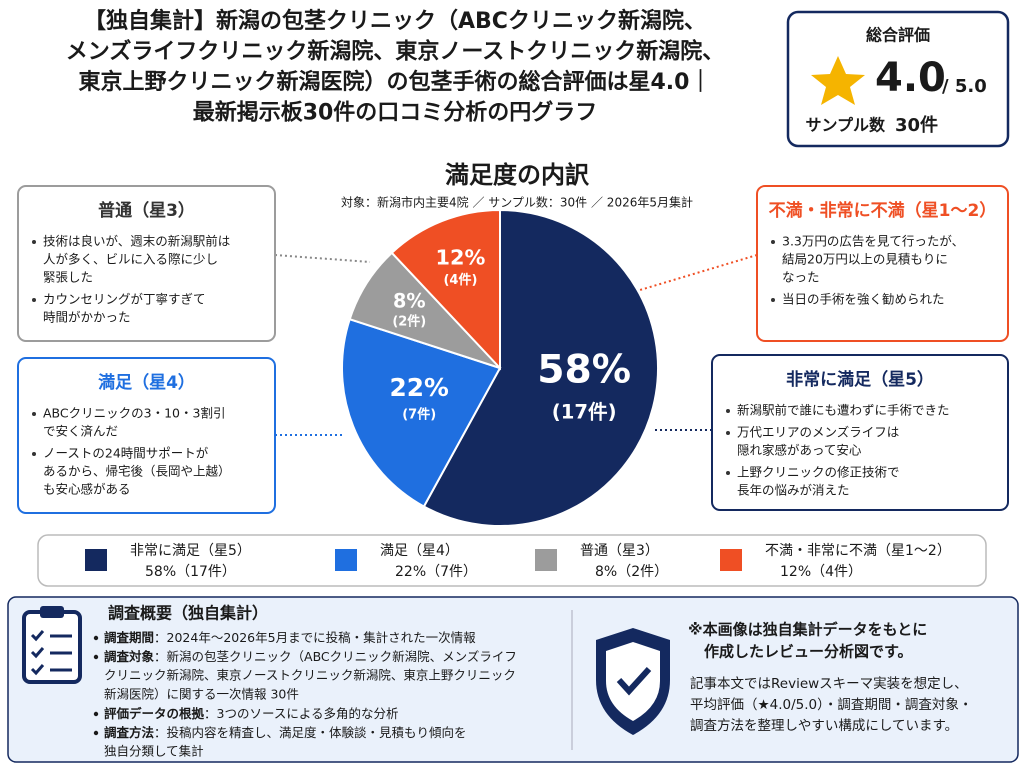 This screenshot has height=768, width=1024. Describe the element at coordinates (883, 210) in the screenshot. I see `callout-title: 不満・非常に不満（星1～2）` at that location.